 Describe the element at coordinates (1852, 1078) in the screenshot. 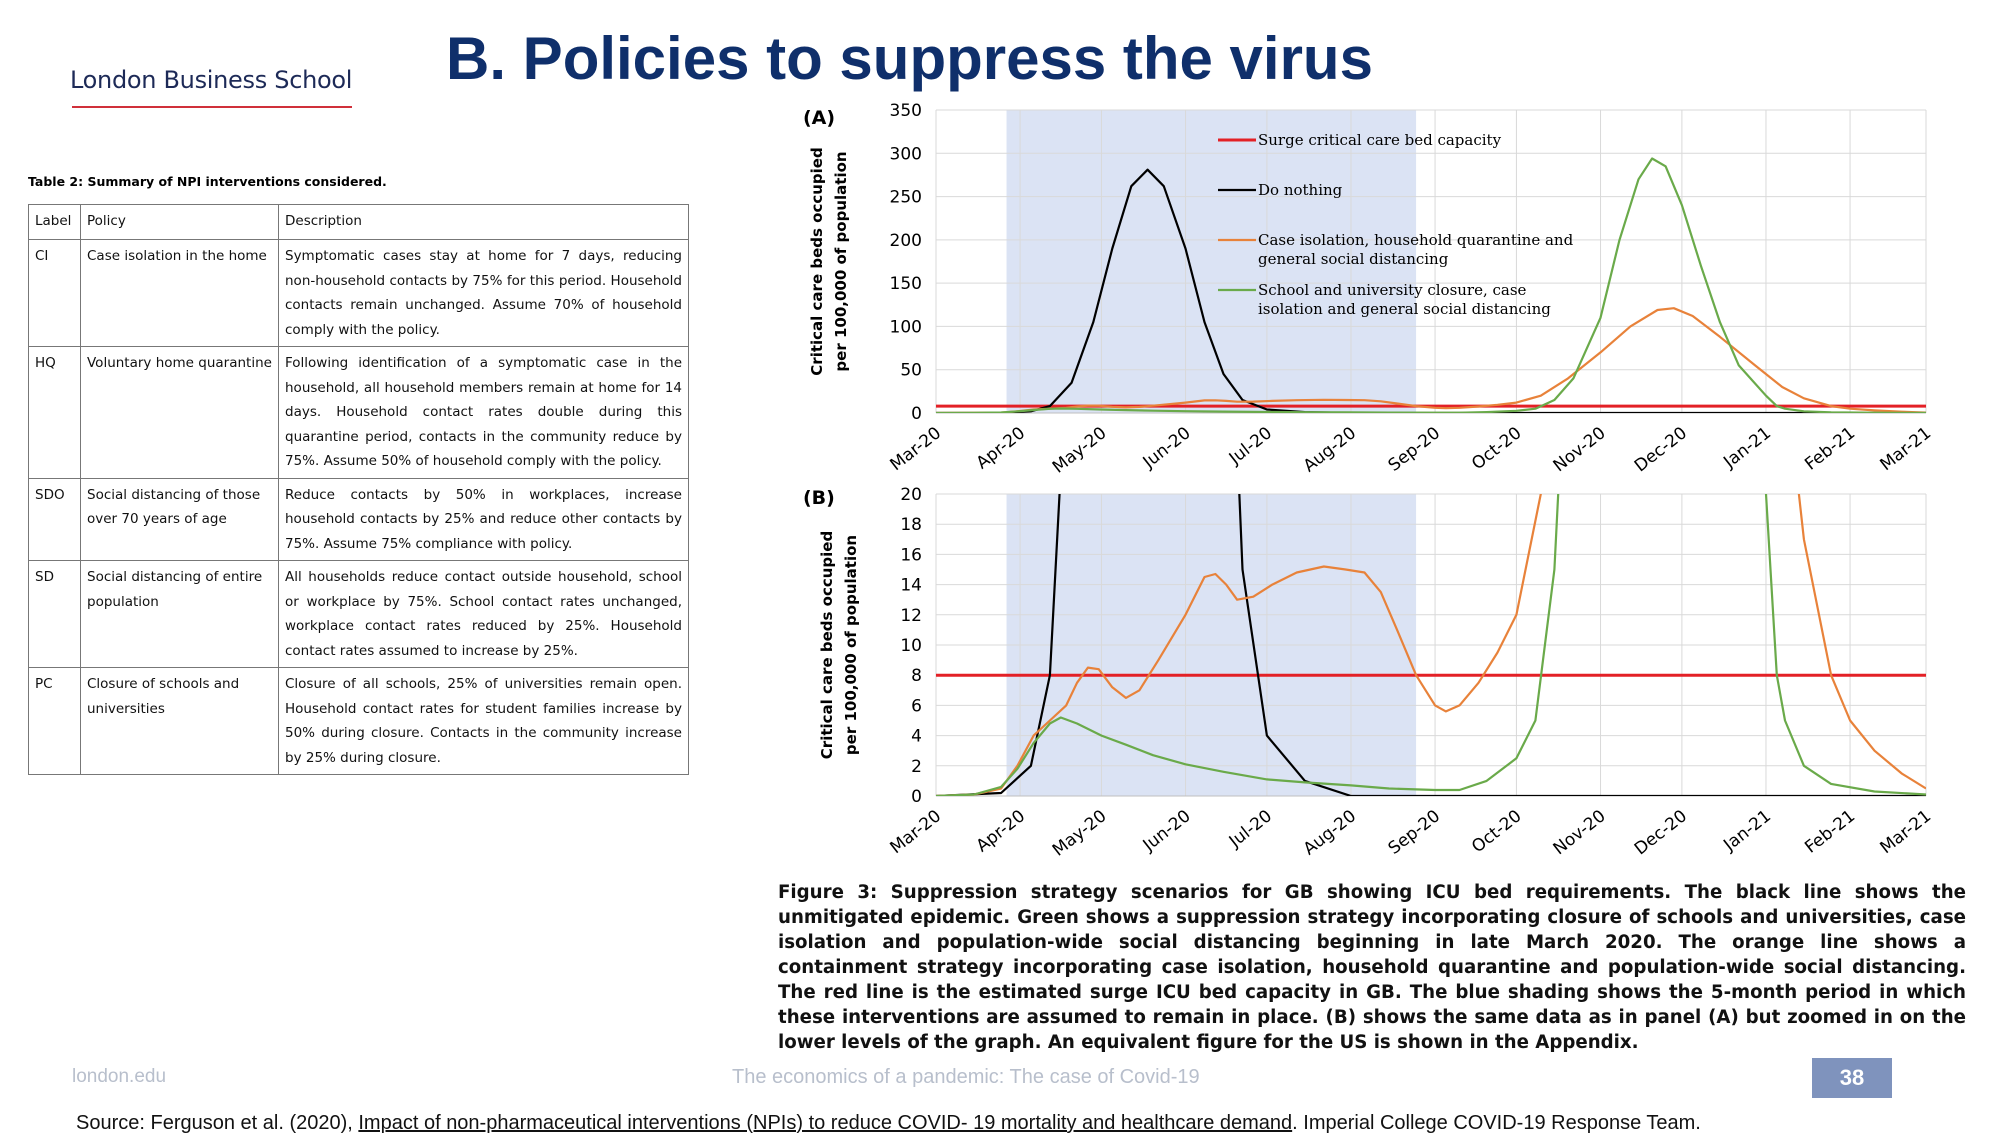

I see `page-number: 38` at that location.